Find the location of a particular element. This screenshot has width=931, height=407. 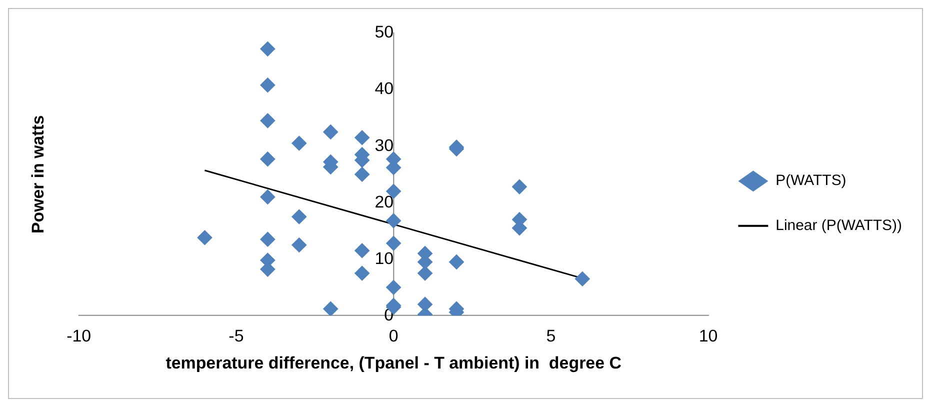

legend-label: P(WATTS) is located at coordinates (811, 181).